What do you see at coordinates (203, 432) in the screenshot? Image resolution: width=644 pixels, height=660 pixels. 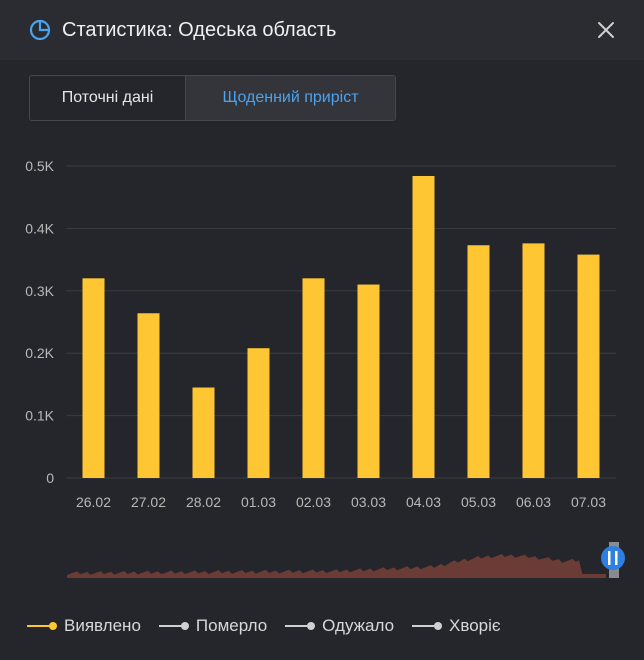 I see `bar-28.02` at bounding box center [203, 432].